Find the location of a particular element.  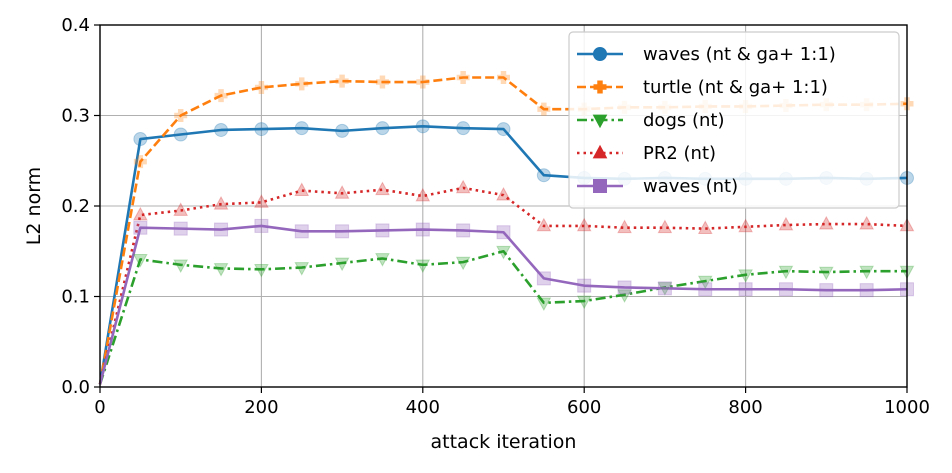

y-tick-label: 0.0 is located at coordinates (75, 387).